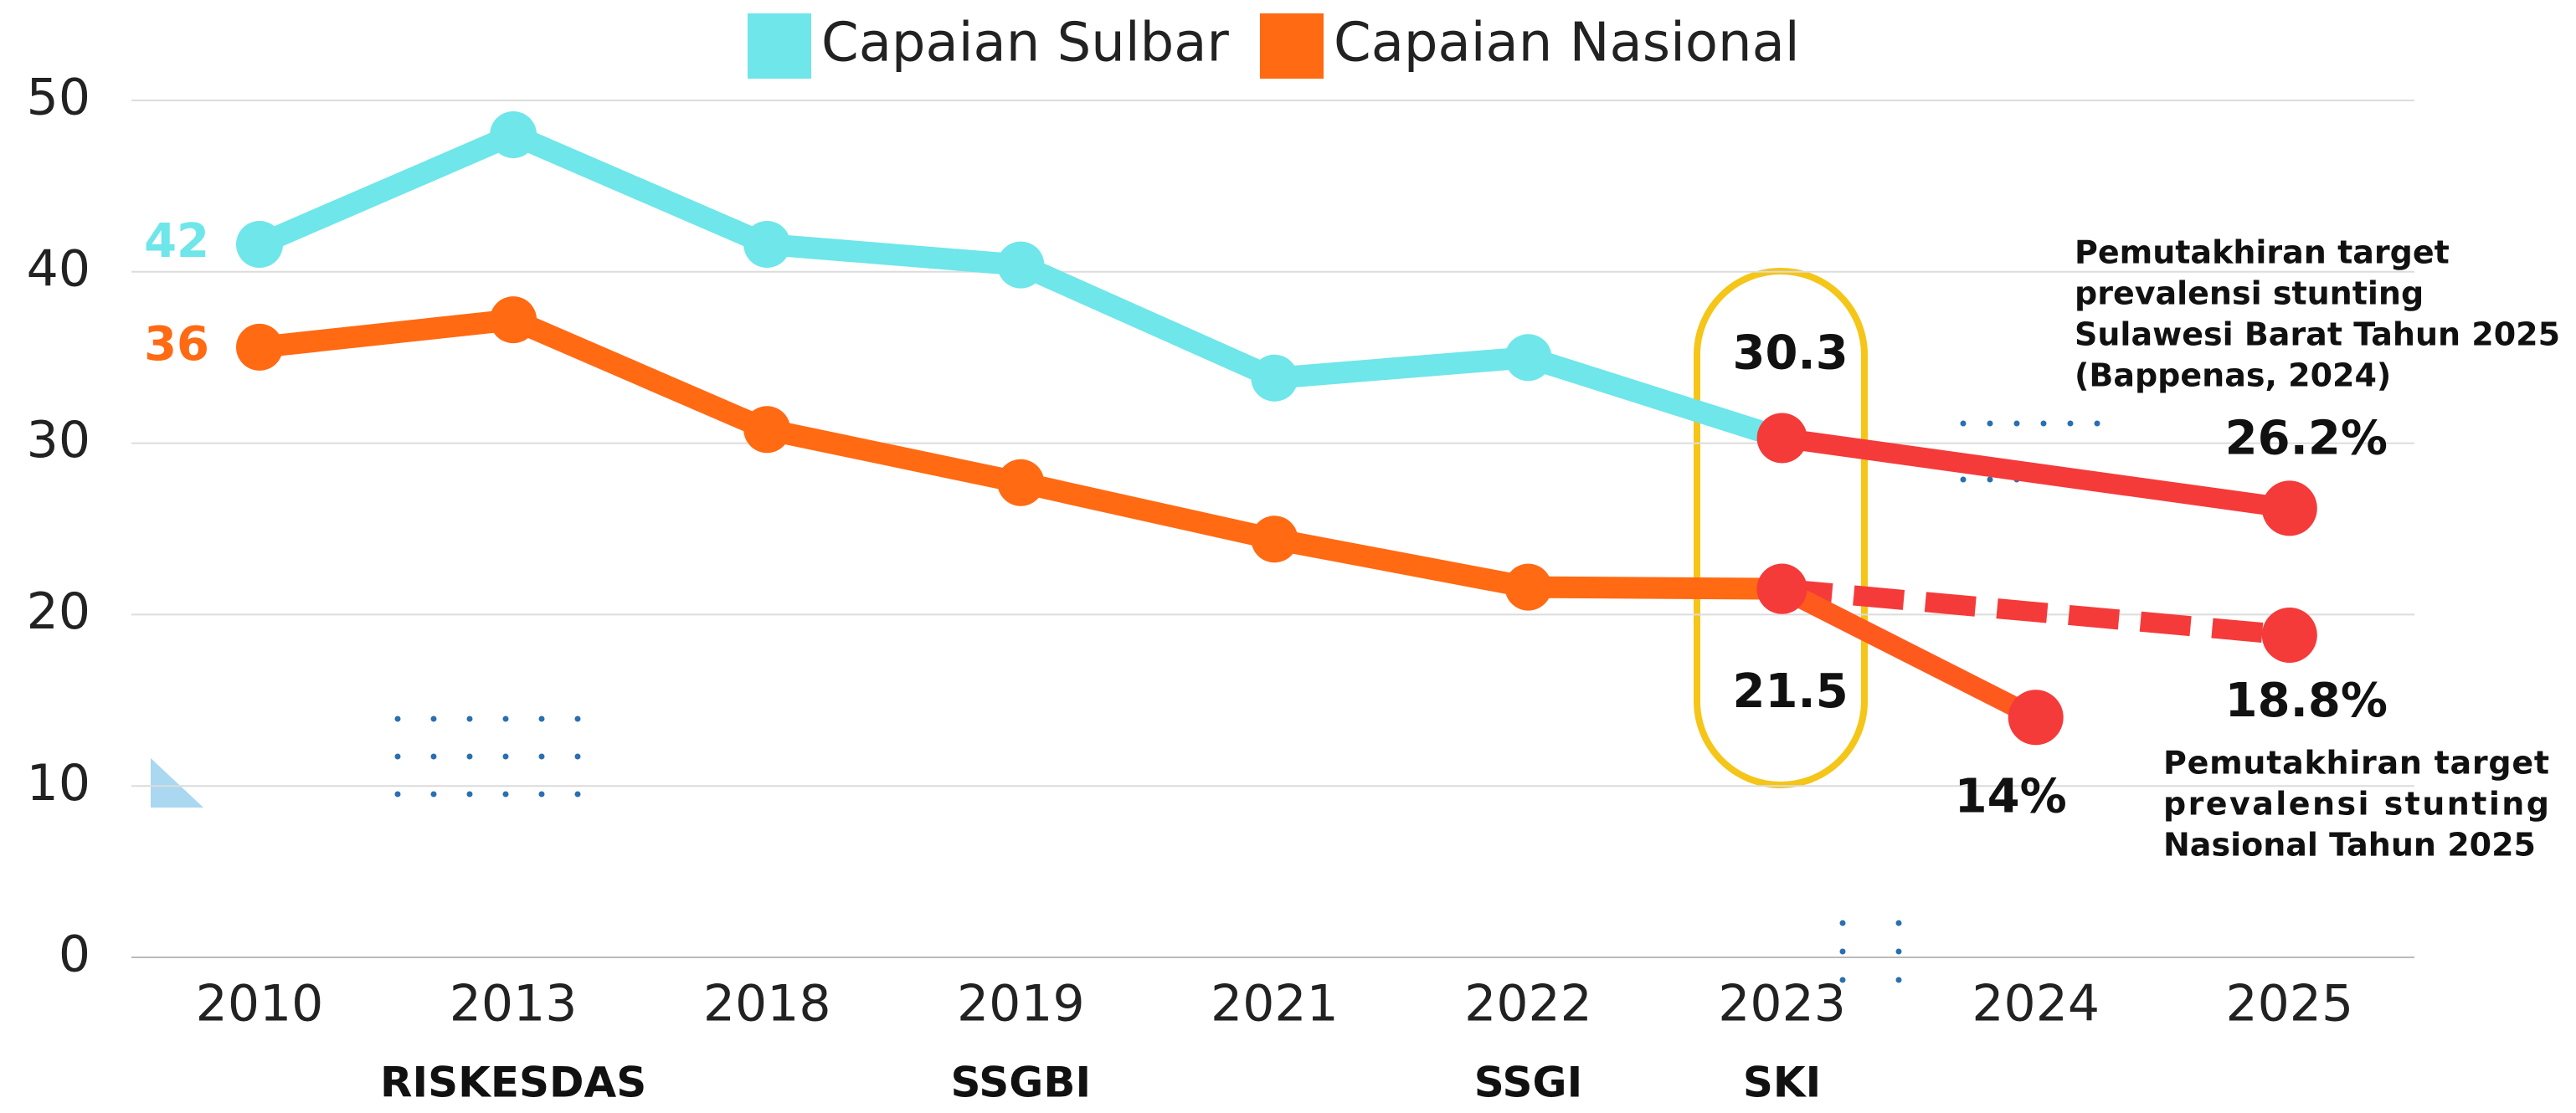  What do you see at coordinates (1567, 43) in the screenshot?
I see `legend-label: Capaian Nasional` at bounding box center [1567, 43].